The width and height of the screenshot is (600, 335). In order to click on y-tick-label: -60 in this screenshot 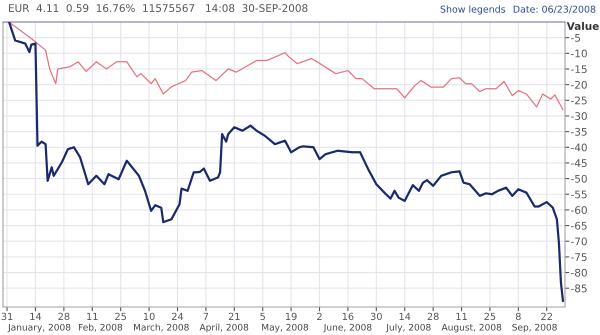, I will do `click(579, 210)`.